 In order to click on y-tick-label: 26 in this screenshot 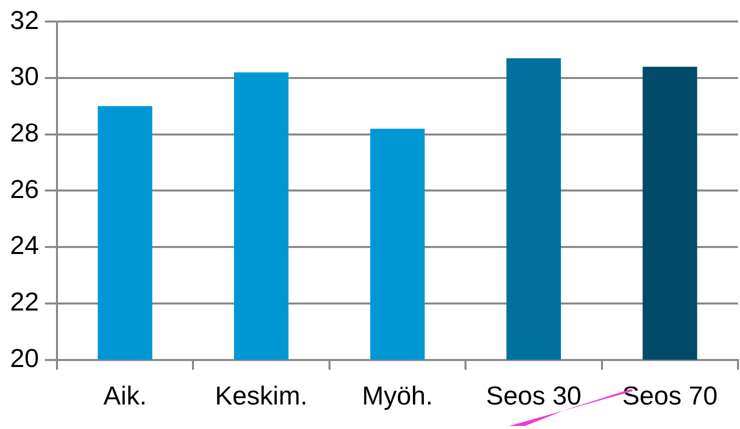, I will do `click(24, 189)`.